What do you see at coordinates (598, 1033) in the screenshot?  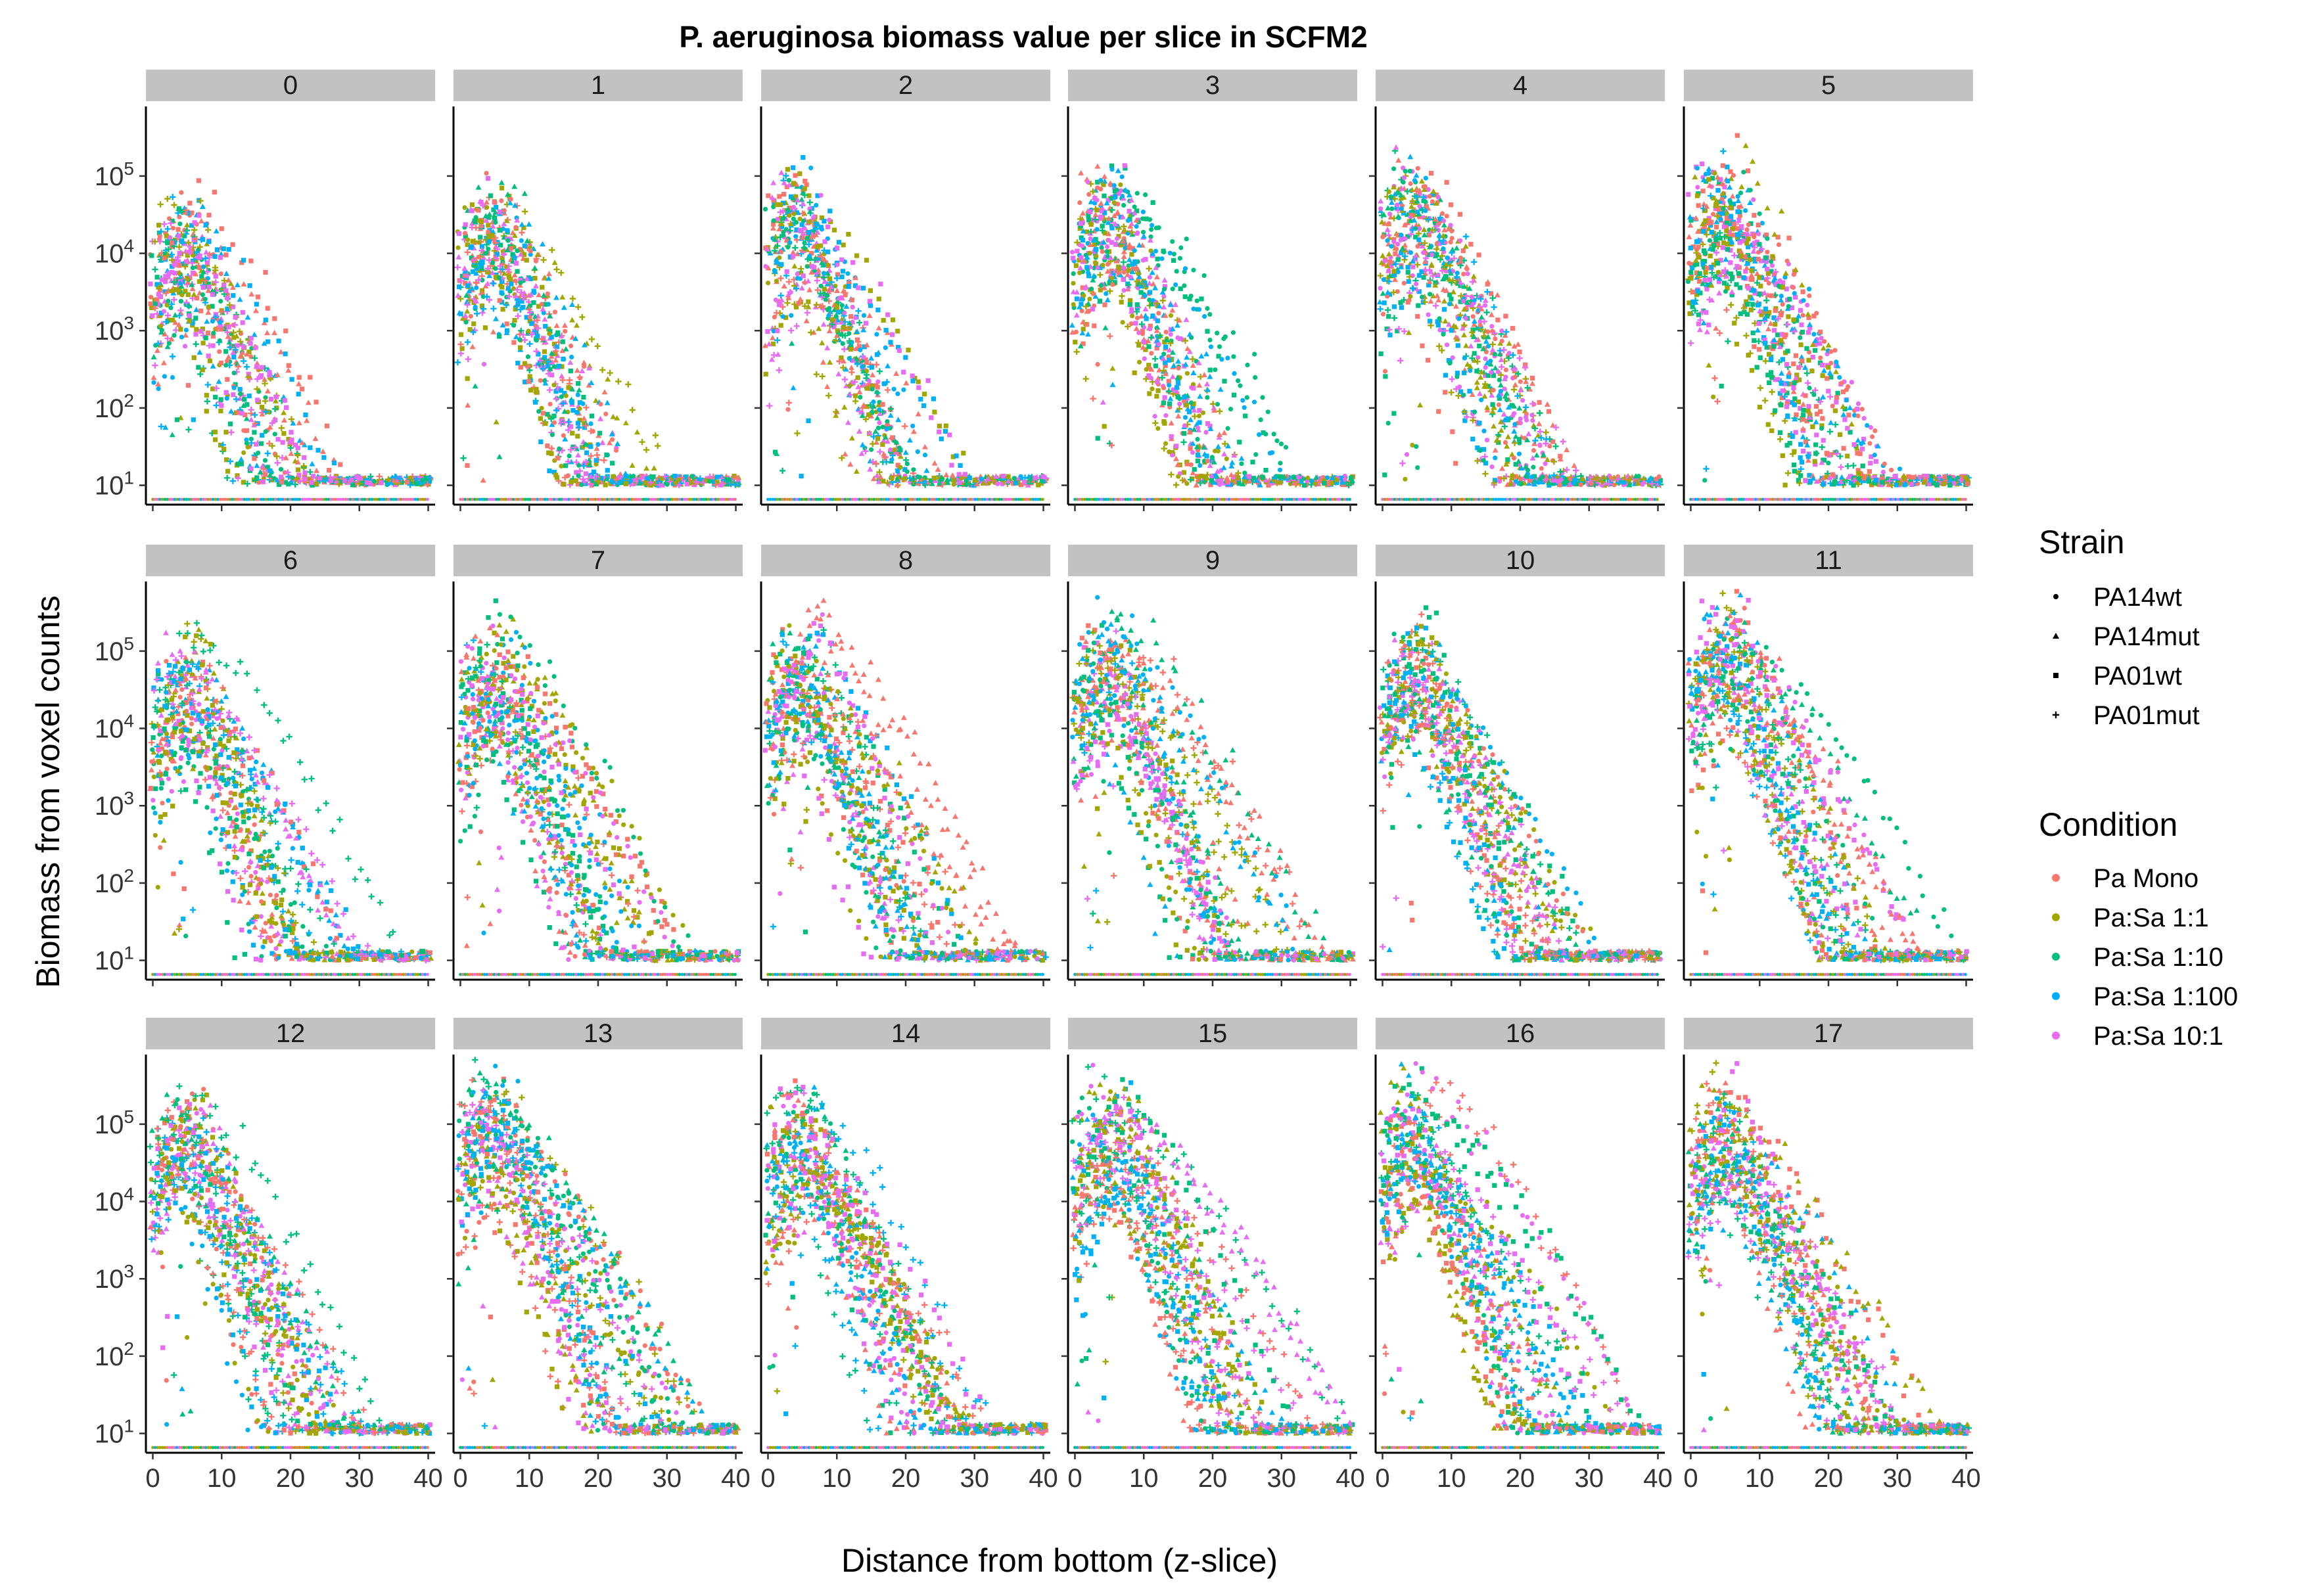 I see `facet-label: 13` at bounding box center [598, 1033].